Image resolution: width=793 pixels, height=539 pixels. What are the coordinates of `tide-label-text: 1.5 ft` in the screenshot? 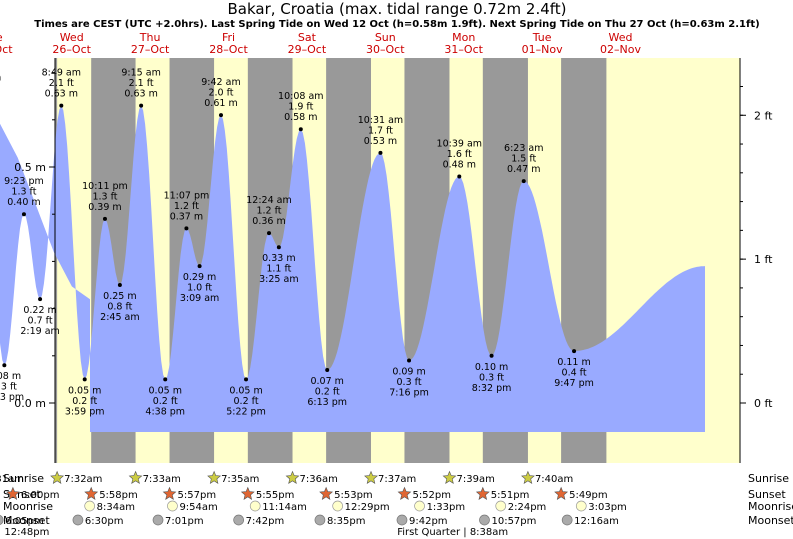 It's located at (523, 159).